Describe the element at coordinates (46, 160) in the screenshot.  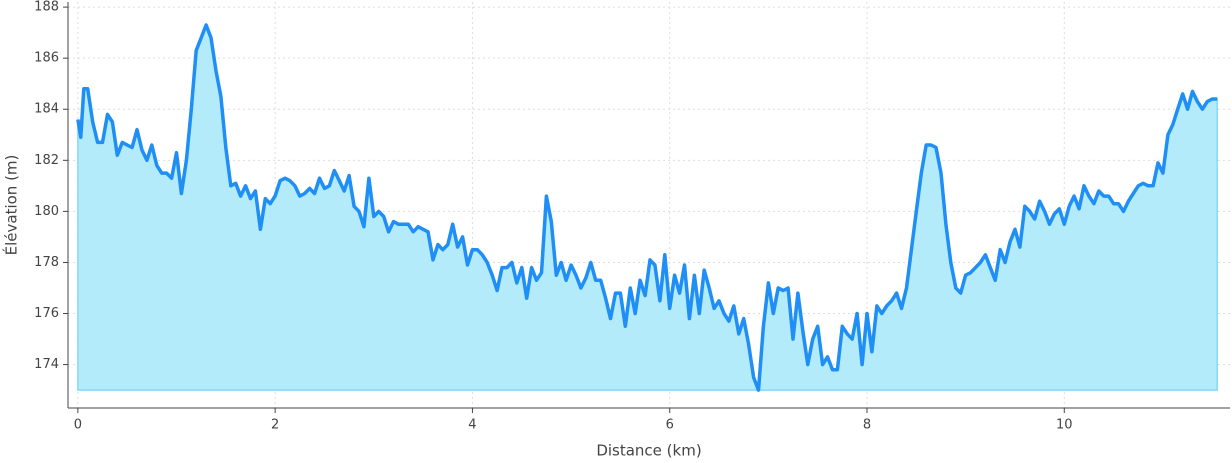
I see `y-tick-label: 182` at that location.